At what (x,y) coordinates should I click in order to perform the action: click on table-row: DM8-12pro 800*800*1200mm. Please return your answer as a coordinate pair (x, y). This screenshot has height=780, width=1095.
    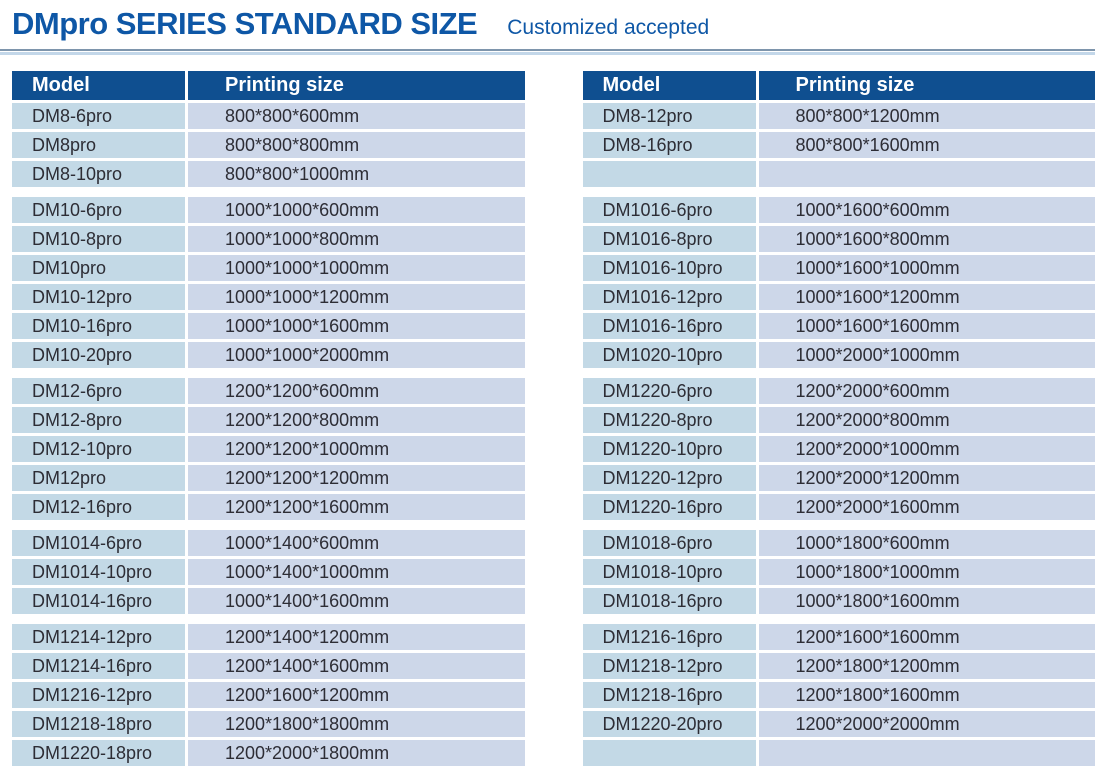
    Looking at the image, I should click on (838, 116).